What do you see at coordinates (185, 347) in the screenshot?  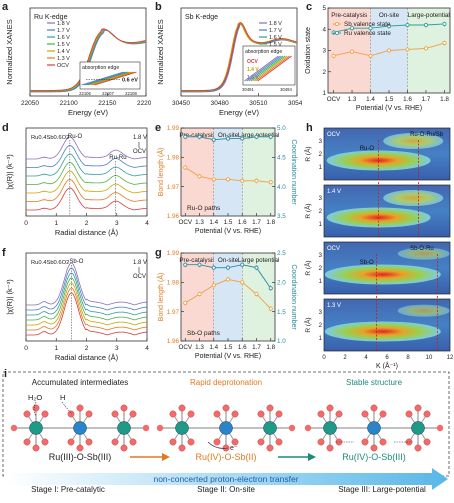 I see `x-tick-label: OCV` at bounding box center [185, 347].